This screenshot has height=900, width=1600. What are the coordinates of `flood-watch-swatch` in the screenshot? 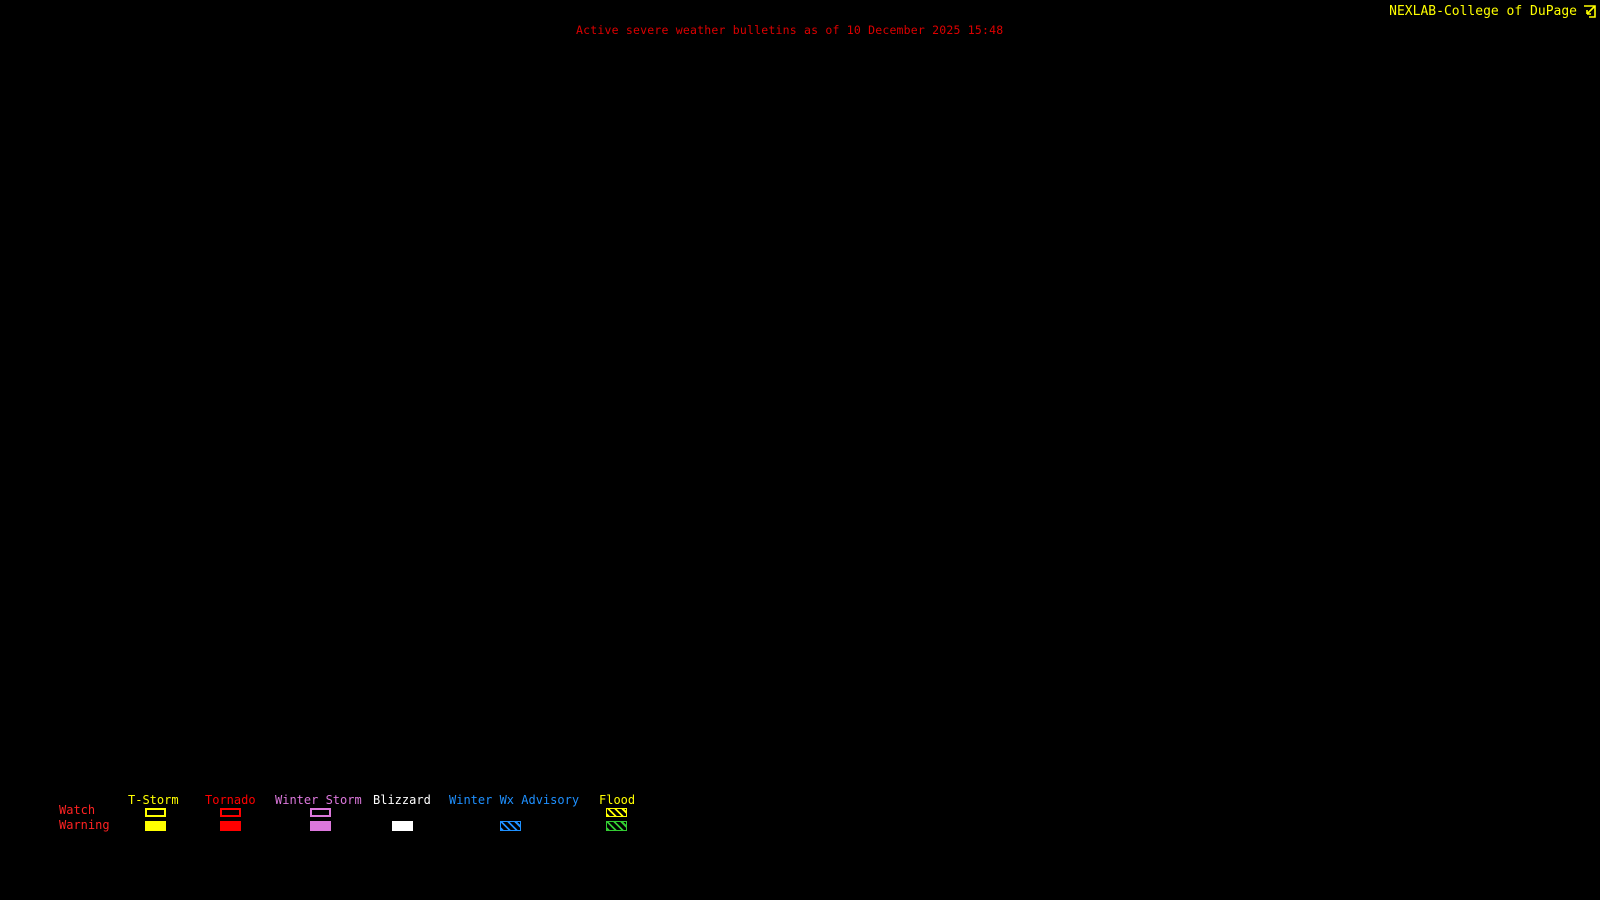 It's located at (616, 812).